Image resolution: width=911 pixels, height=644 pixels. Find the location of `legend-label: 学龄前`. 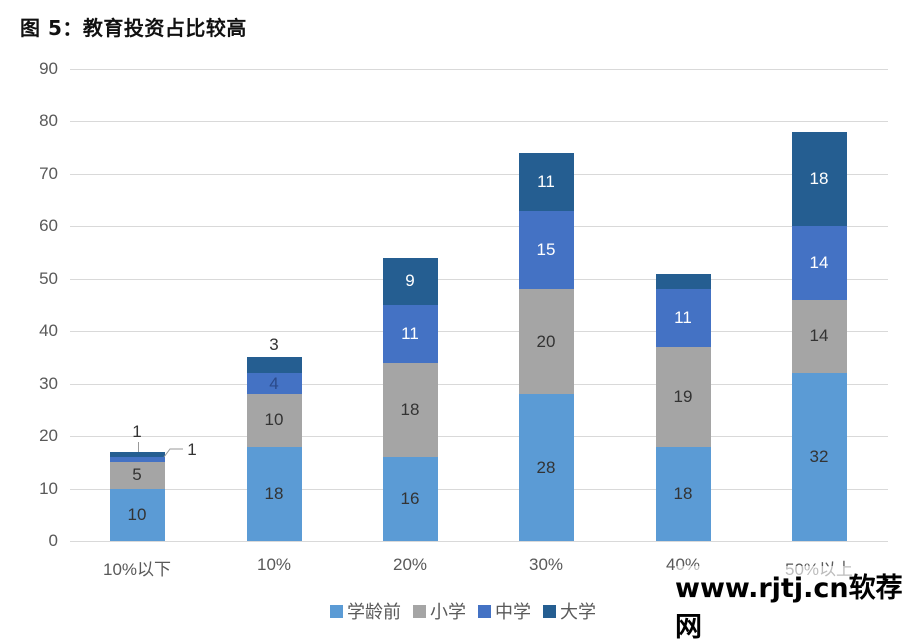

legend-label: 学龄前 is located at coordinates (374, 612).